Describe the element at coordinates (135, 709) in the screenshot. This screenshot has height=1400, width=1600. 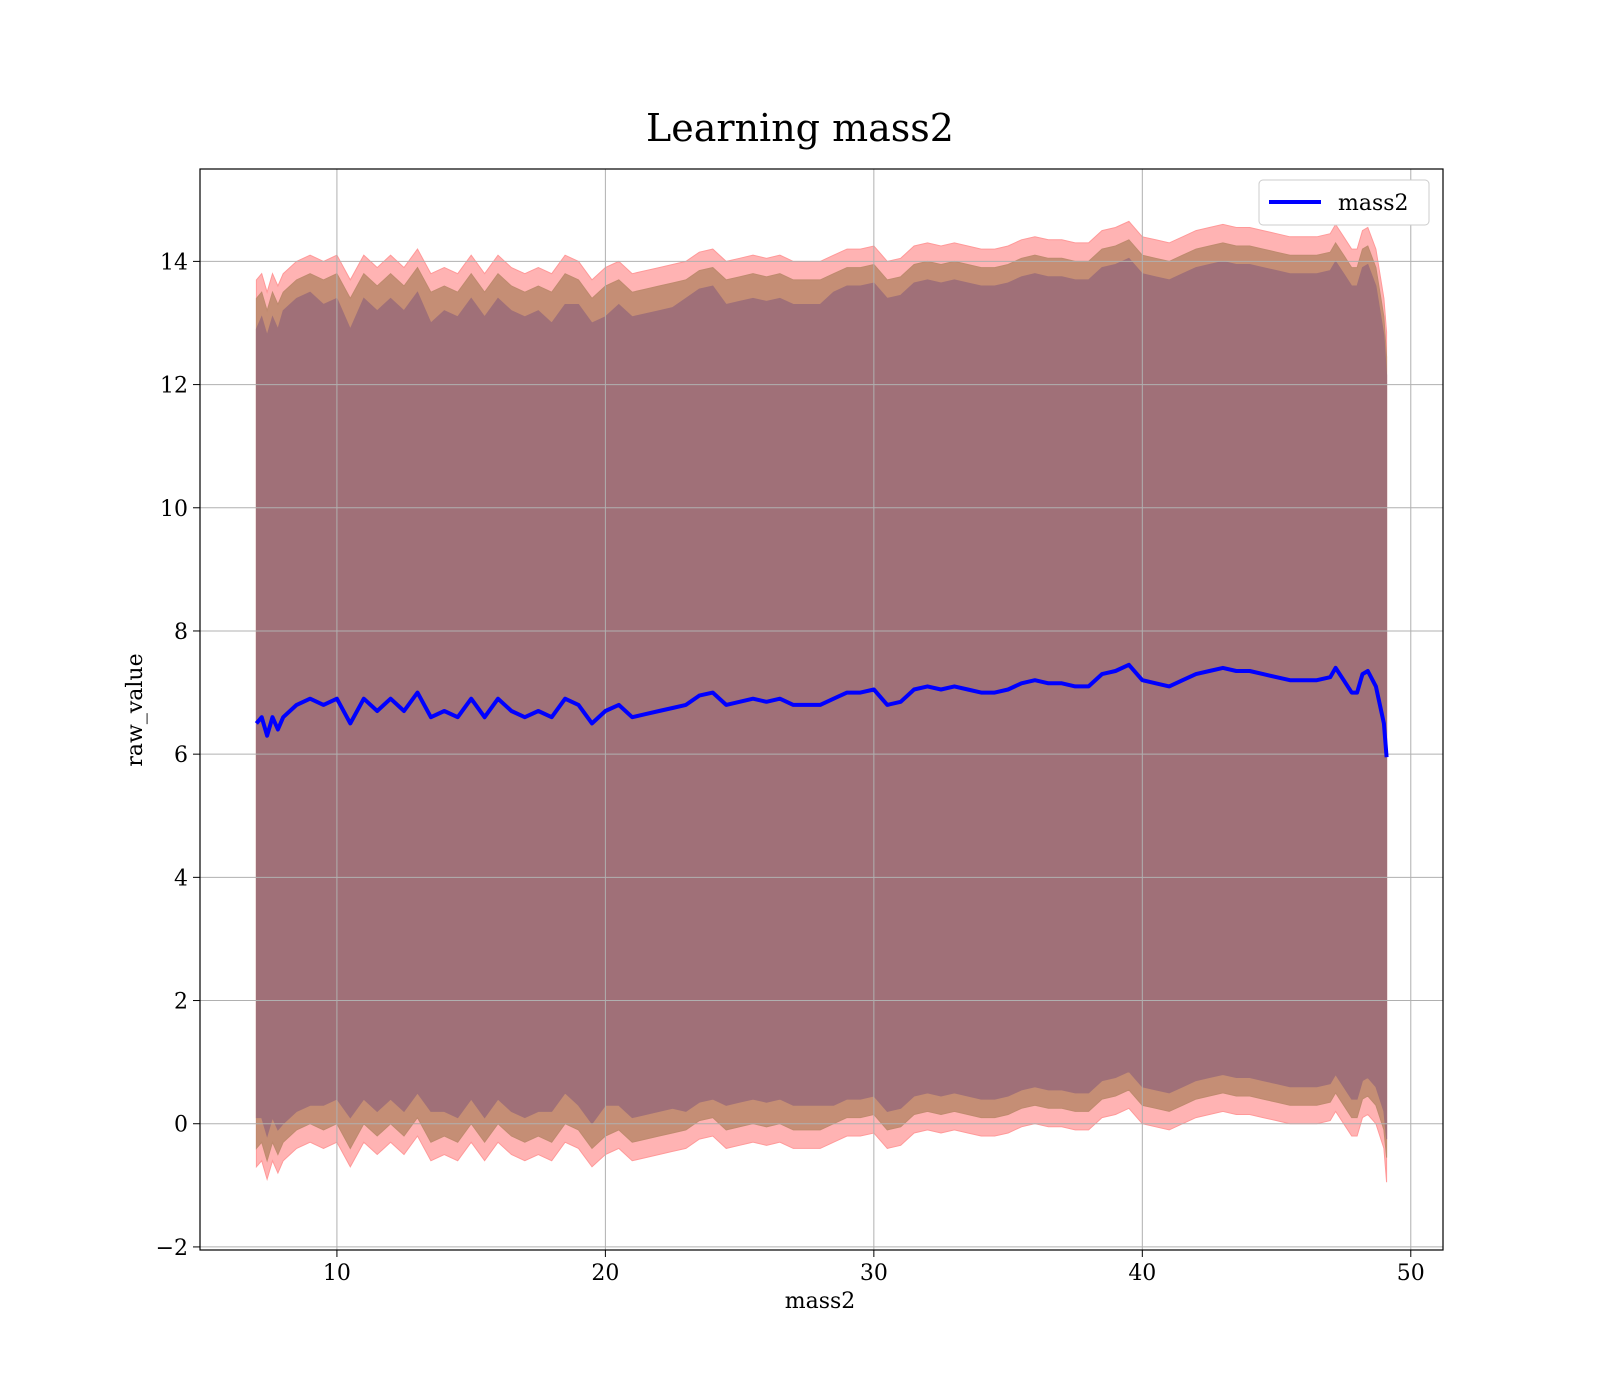
I see `y-axis-label: raw_value` at that location.